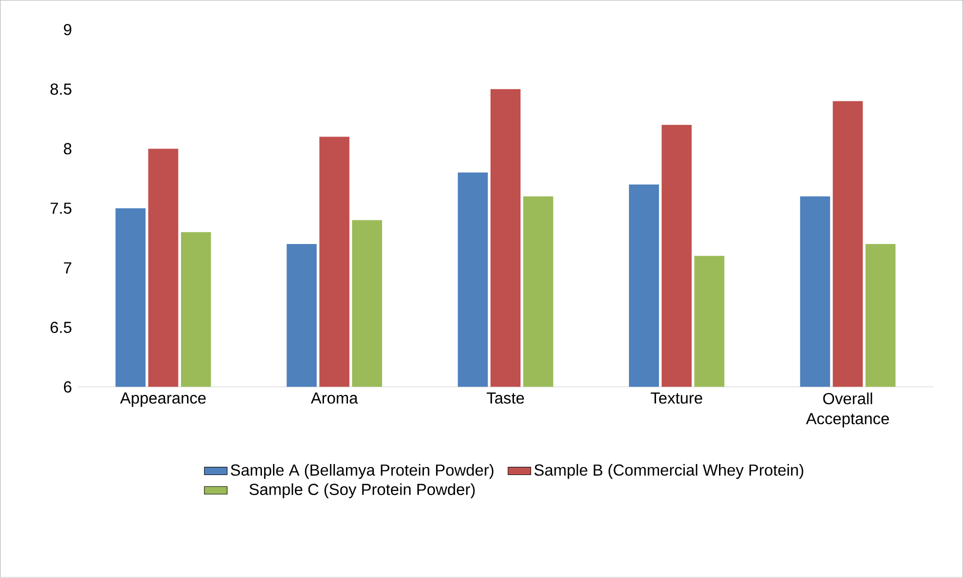 The height and width of the screenshot is (578, 963). What do you see at coordinates (68, 30) in the screenshot?
I see `y-tick-label: 9` at bounding box center [68, 30].